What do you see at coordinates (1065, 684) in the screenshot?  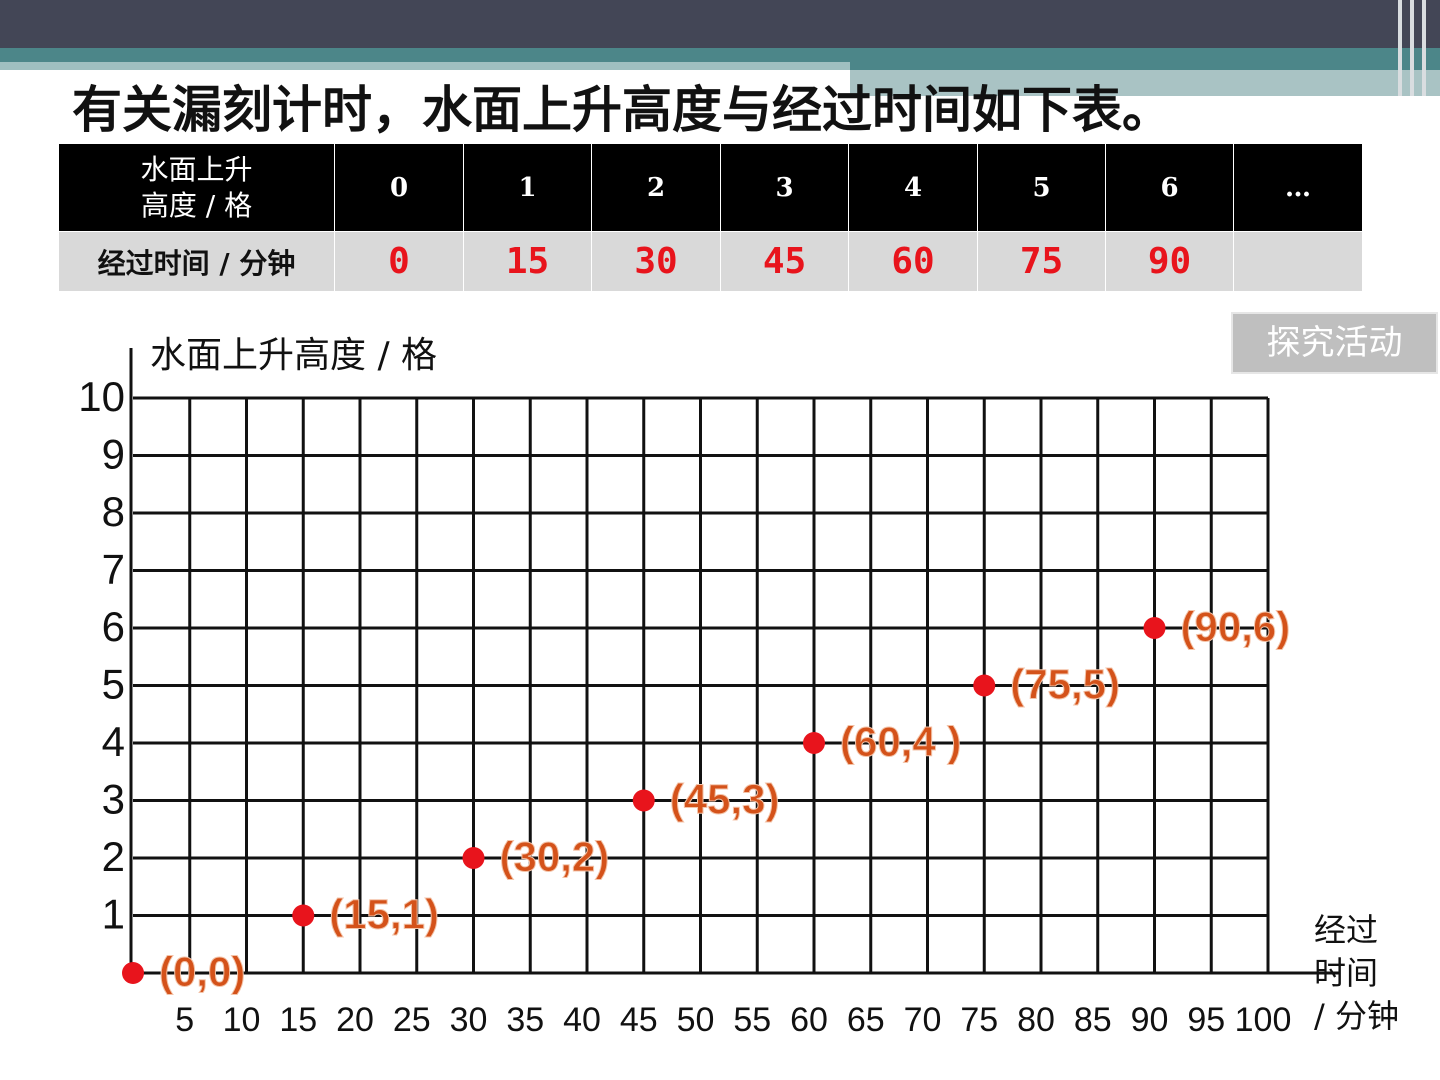 I see `point-label: (75,5)` at bounding box center [1065, 684].